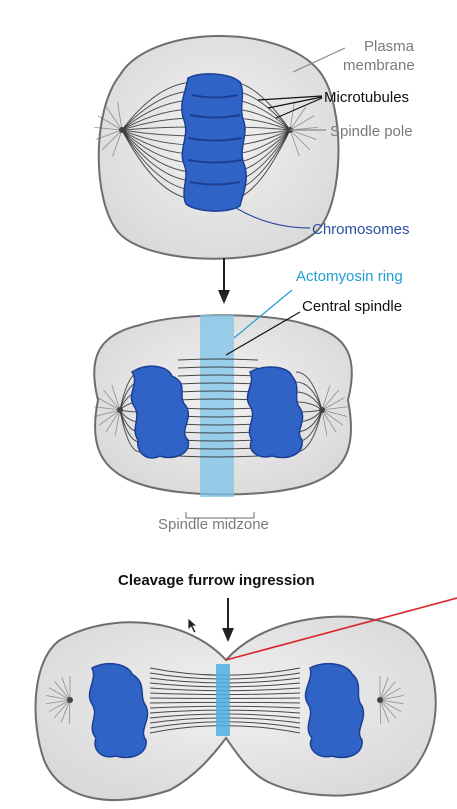 This screenshot has height=809, width=457. Describe the element at coordinates (213, 524) in the screenshot. I see `spindle-midzone-label: Spindle midzone` at that location.